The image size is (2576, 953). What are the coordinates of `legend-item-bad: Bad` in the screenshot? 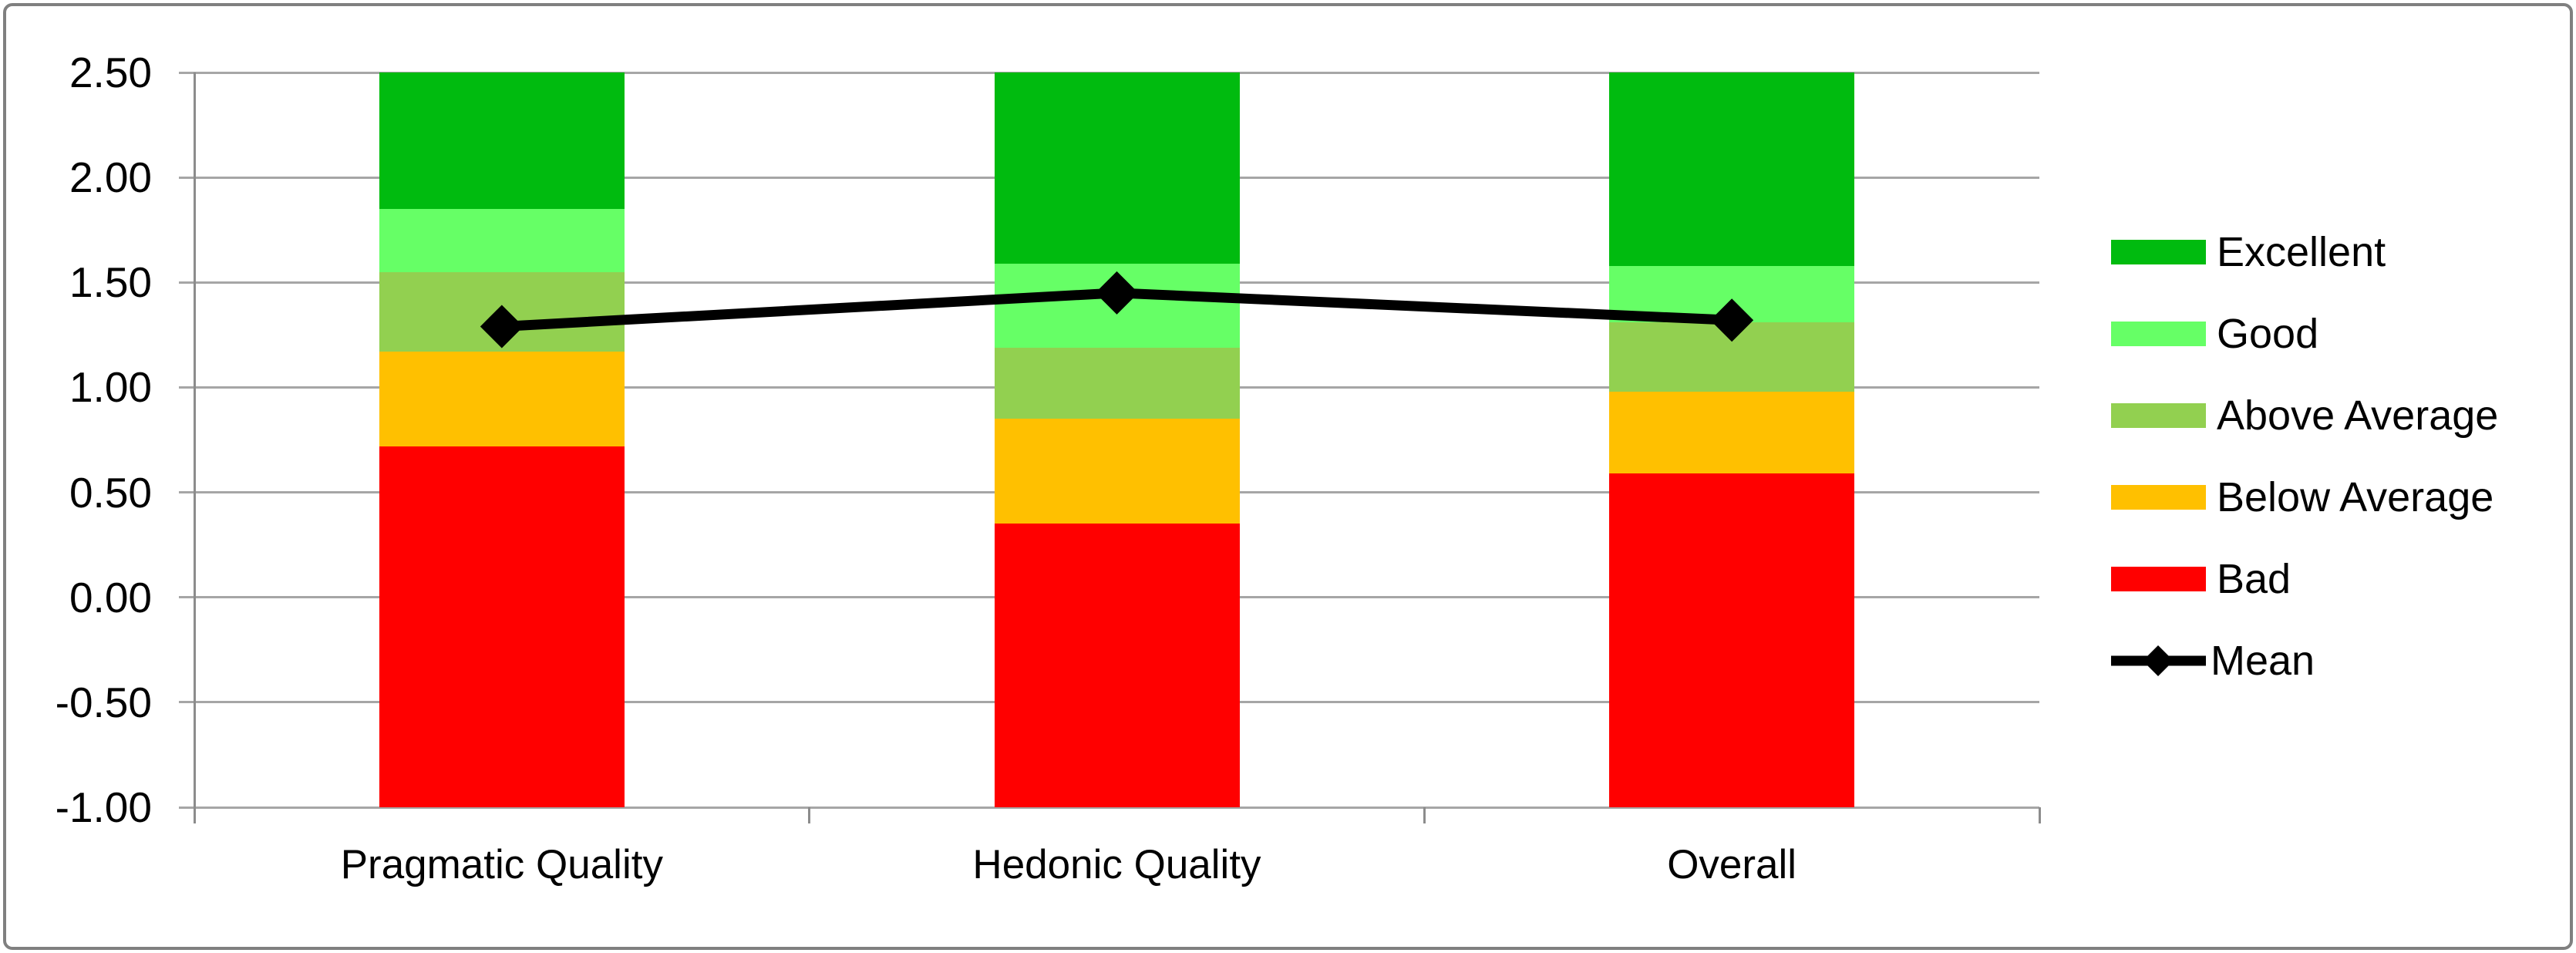 It's located at (2334, 579).